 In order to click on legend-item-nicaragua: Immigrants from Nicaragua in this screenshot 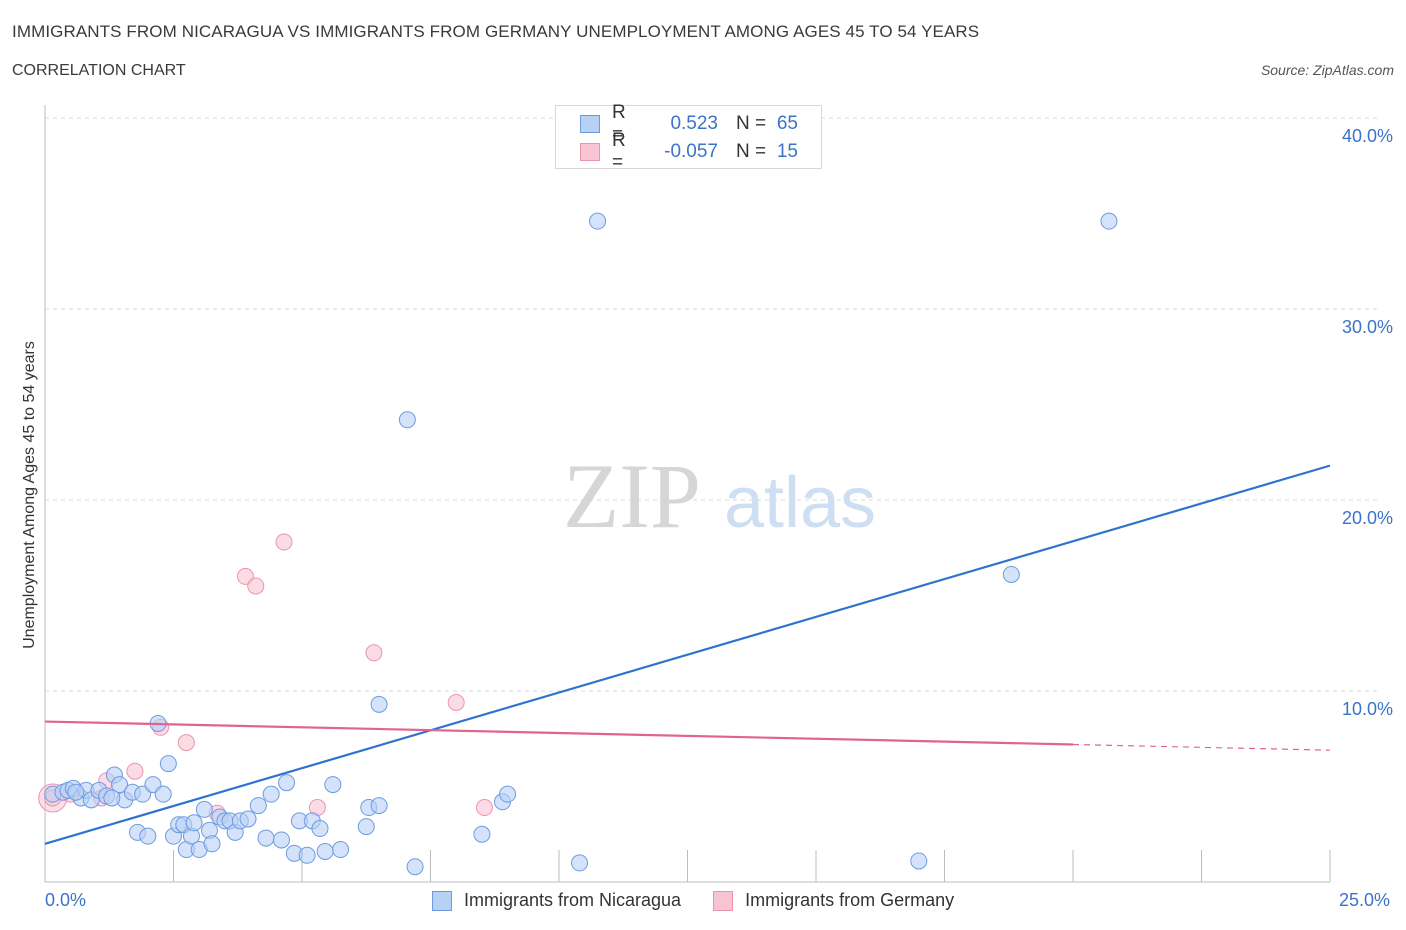, I will do `click(556, 900)`.